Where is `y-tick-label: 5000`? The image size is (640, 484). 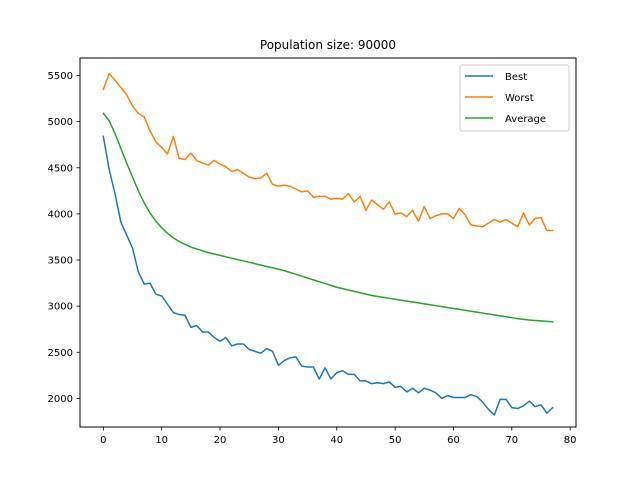
y-tick-label: 5000 is located at coordinates (60, 122).